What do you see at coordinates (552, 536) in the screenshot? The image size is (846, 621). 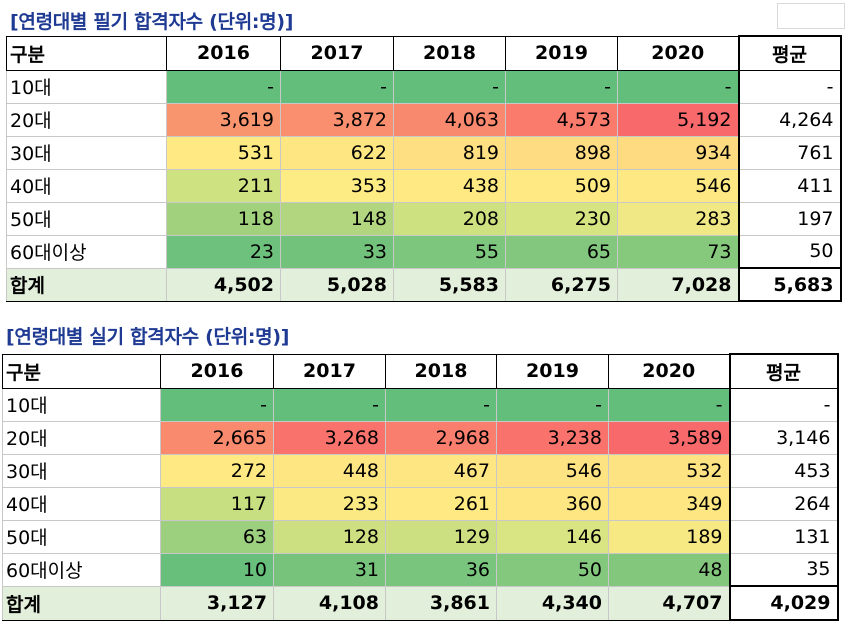 I see `value-cell: 146` at bounding box center [552, 536].